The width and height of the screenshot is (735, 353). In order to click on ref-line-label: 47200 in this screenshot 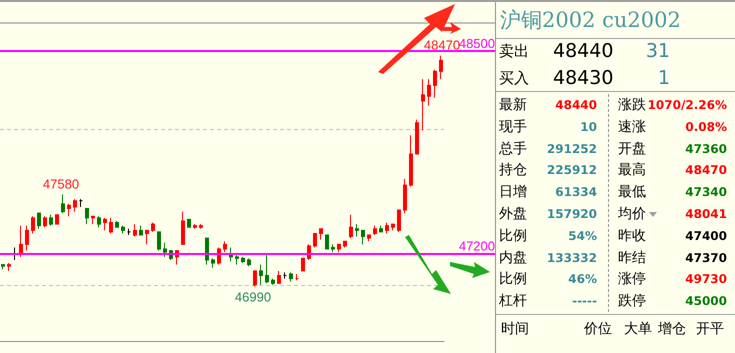, I will do `click(476, 246)`.